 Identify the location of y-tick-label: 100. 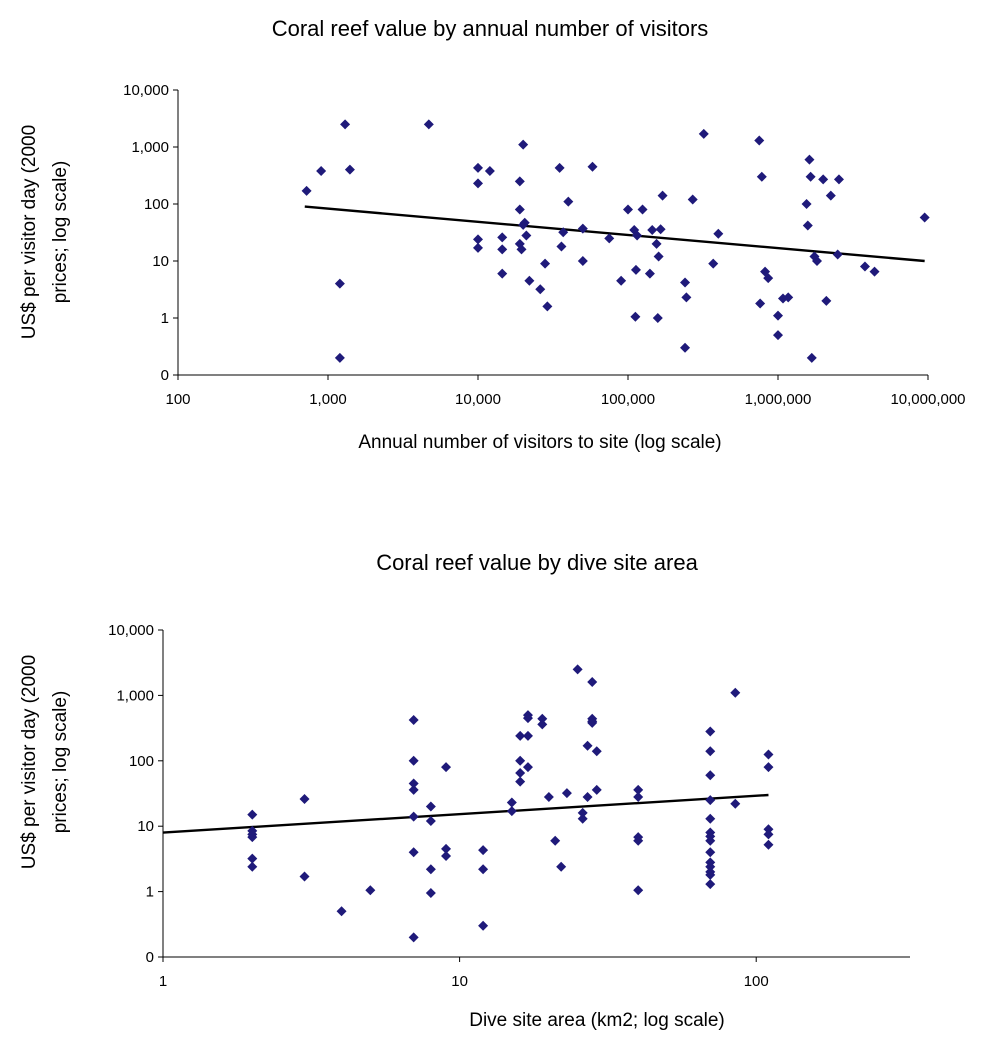
(141, 761).